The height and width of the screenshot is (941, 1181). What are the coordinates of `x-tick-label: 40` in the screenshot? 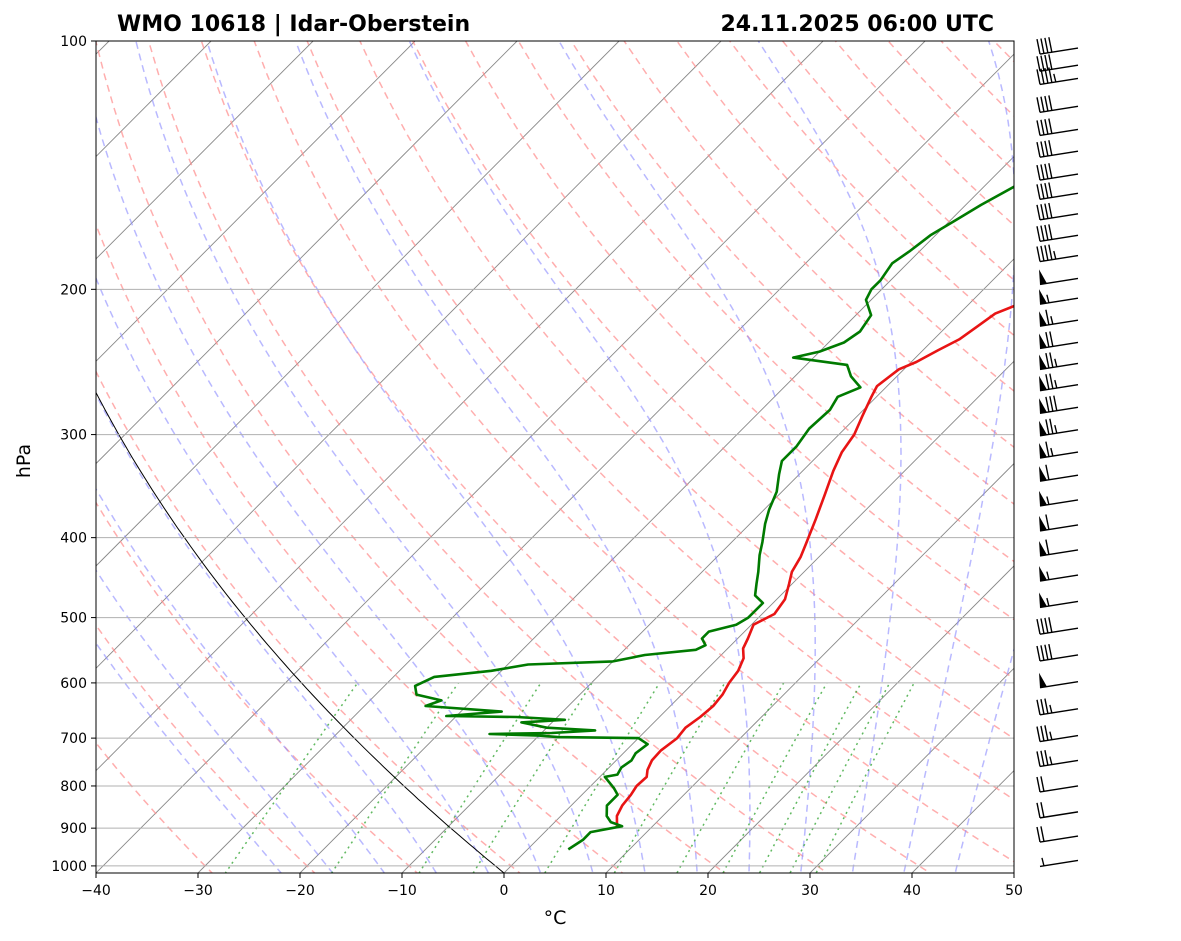 It's located at (912, 891).